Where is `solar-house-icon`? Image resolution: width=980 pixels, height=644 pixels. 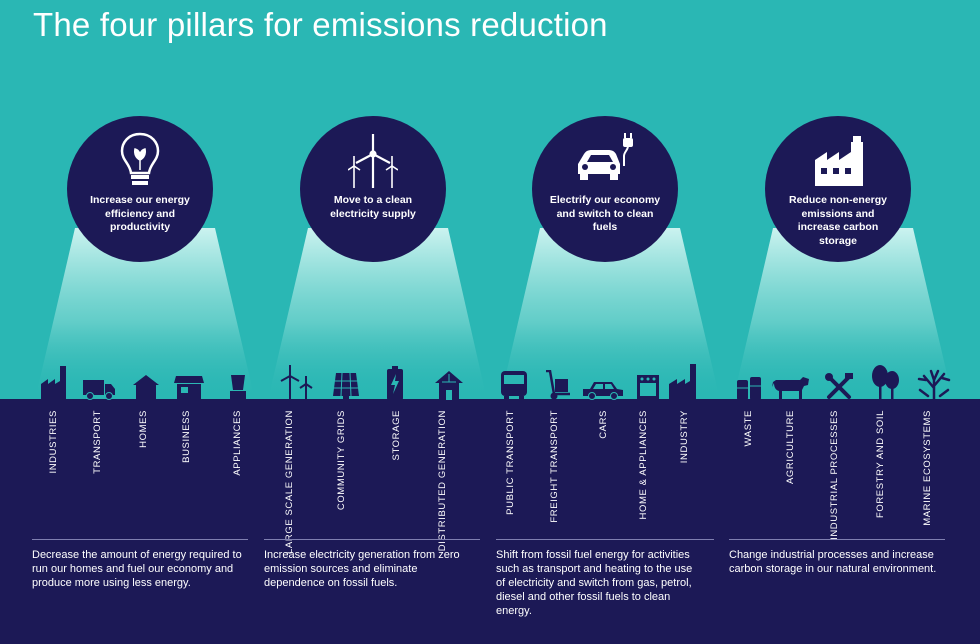 solar-house-icon is located at coordinates (449, 385).